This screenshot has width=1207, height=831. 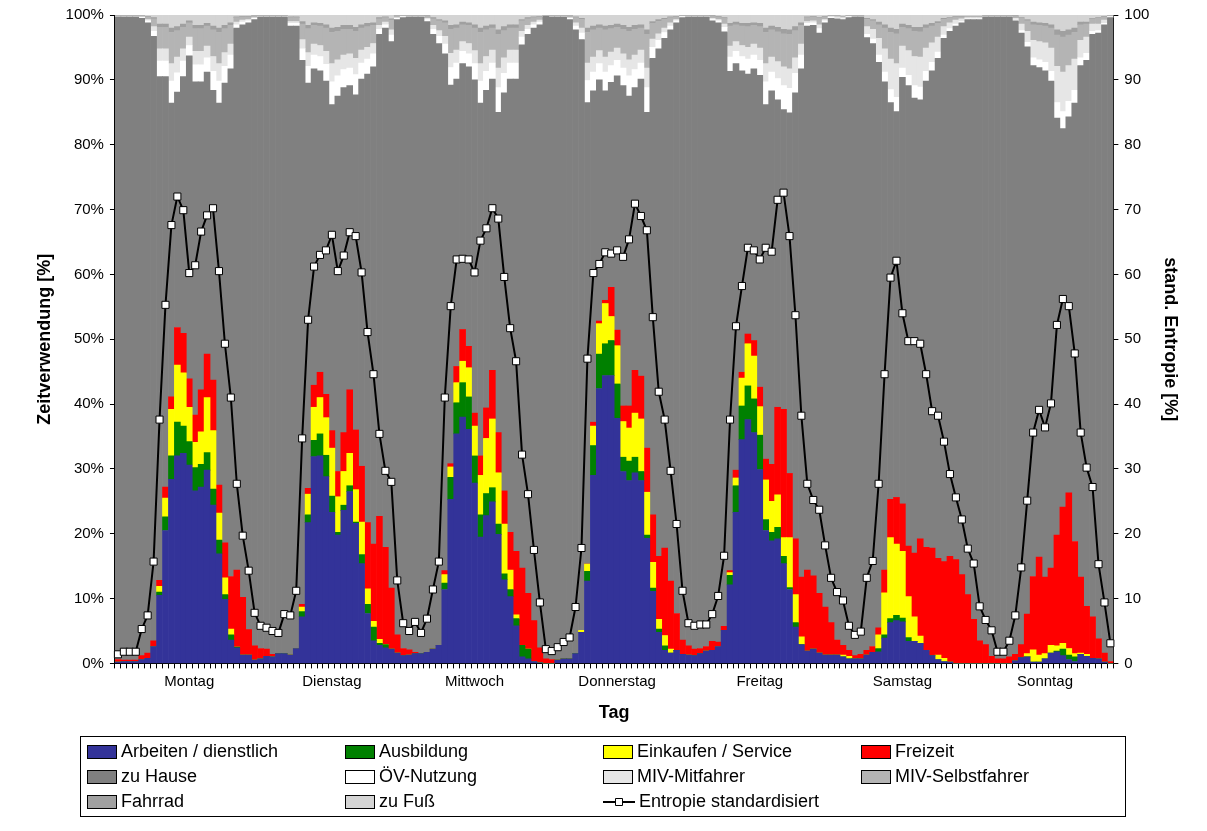 I want to click on legend-label: ÖV-Nutzung, so click(x=428, y=776).